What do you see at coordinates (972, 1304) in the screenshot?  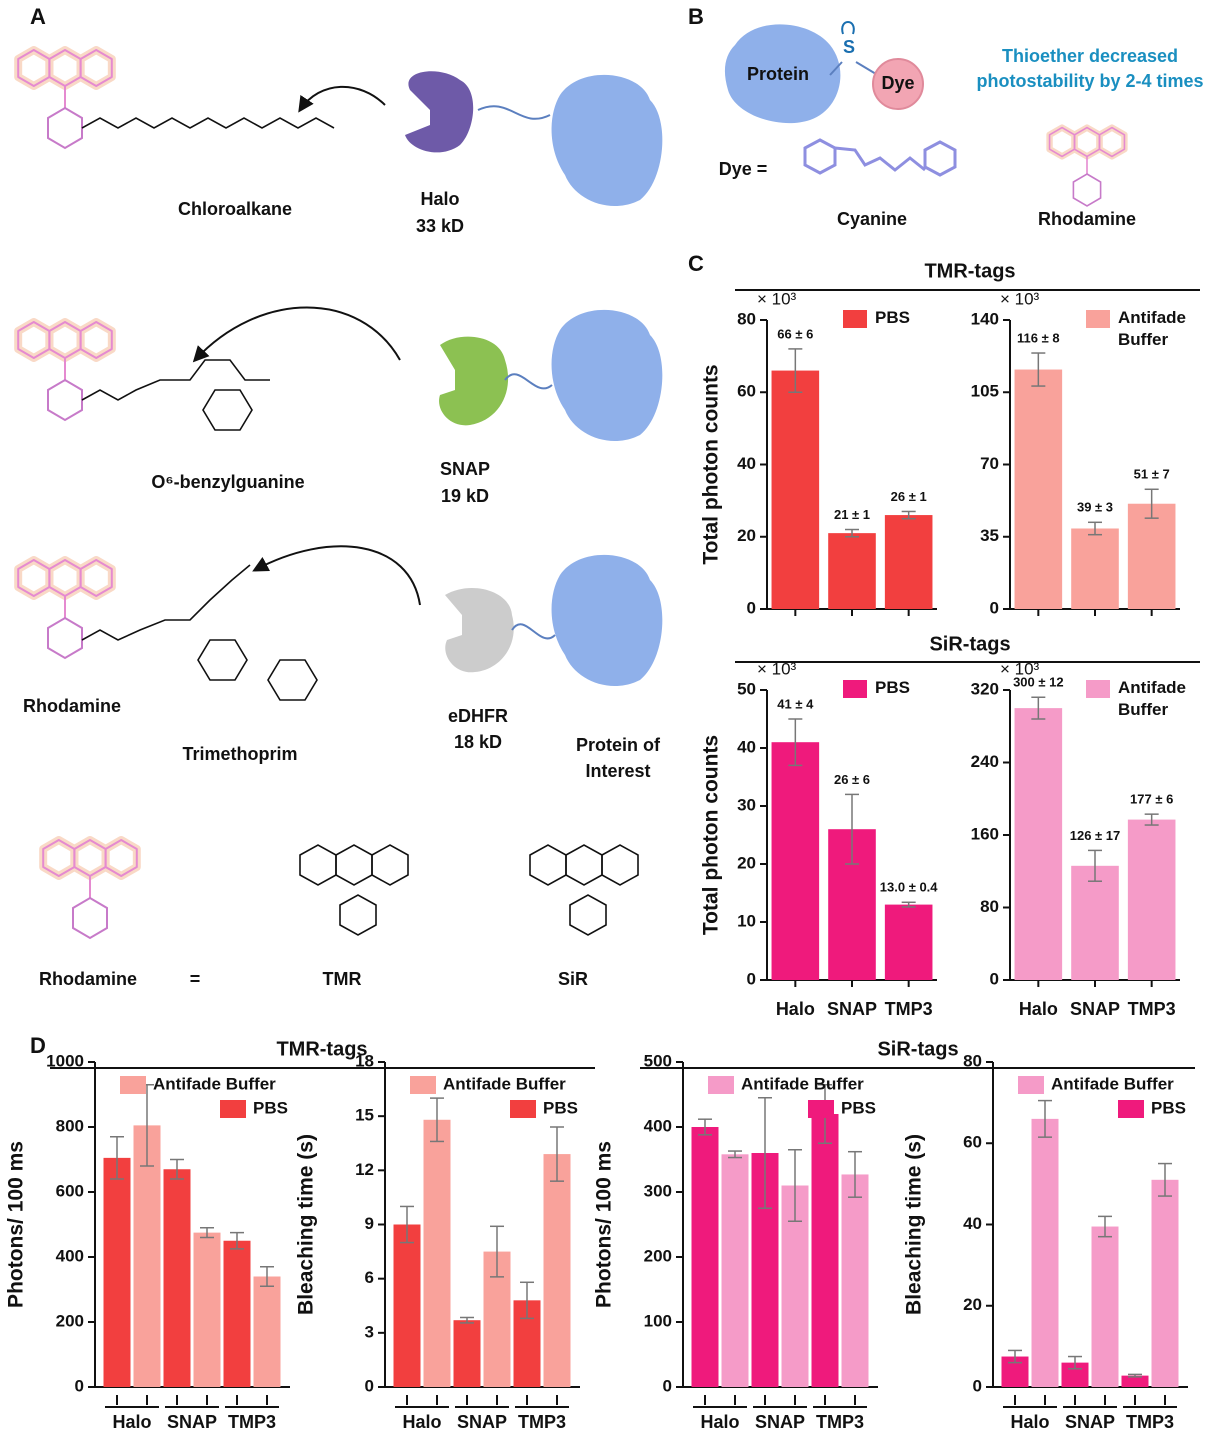 I see `y-tick-label: 20` at bounding box center [972, 1304].